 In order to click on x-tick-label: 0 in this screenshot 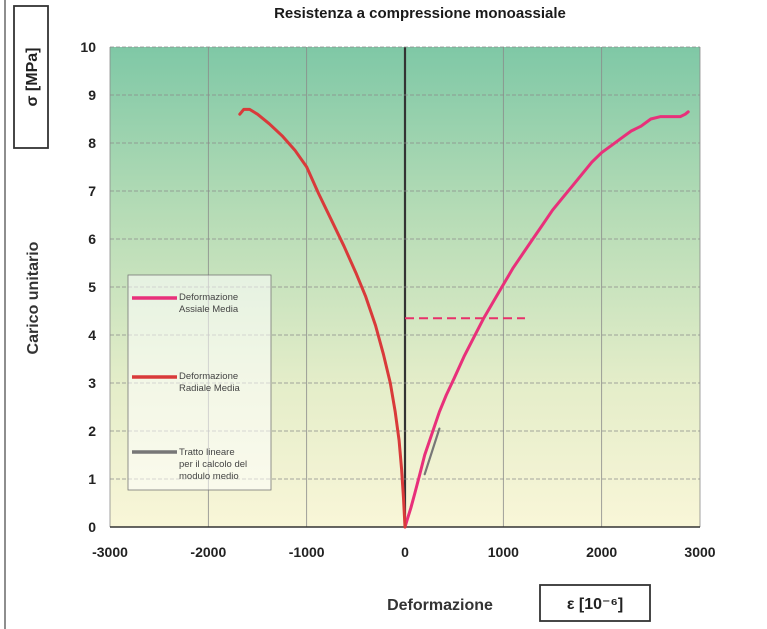, I will do `click(405, 552)`.